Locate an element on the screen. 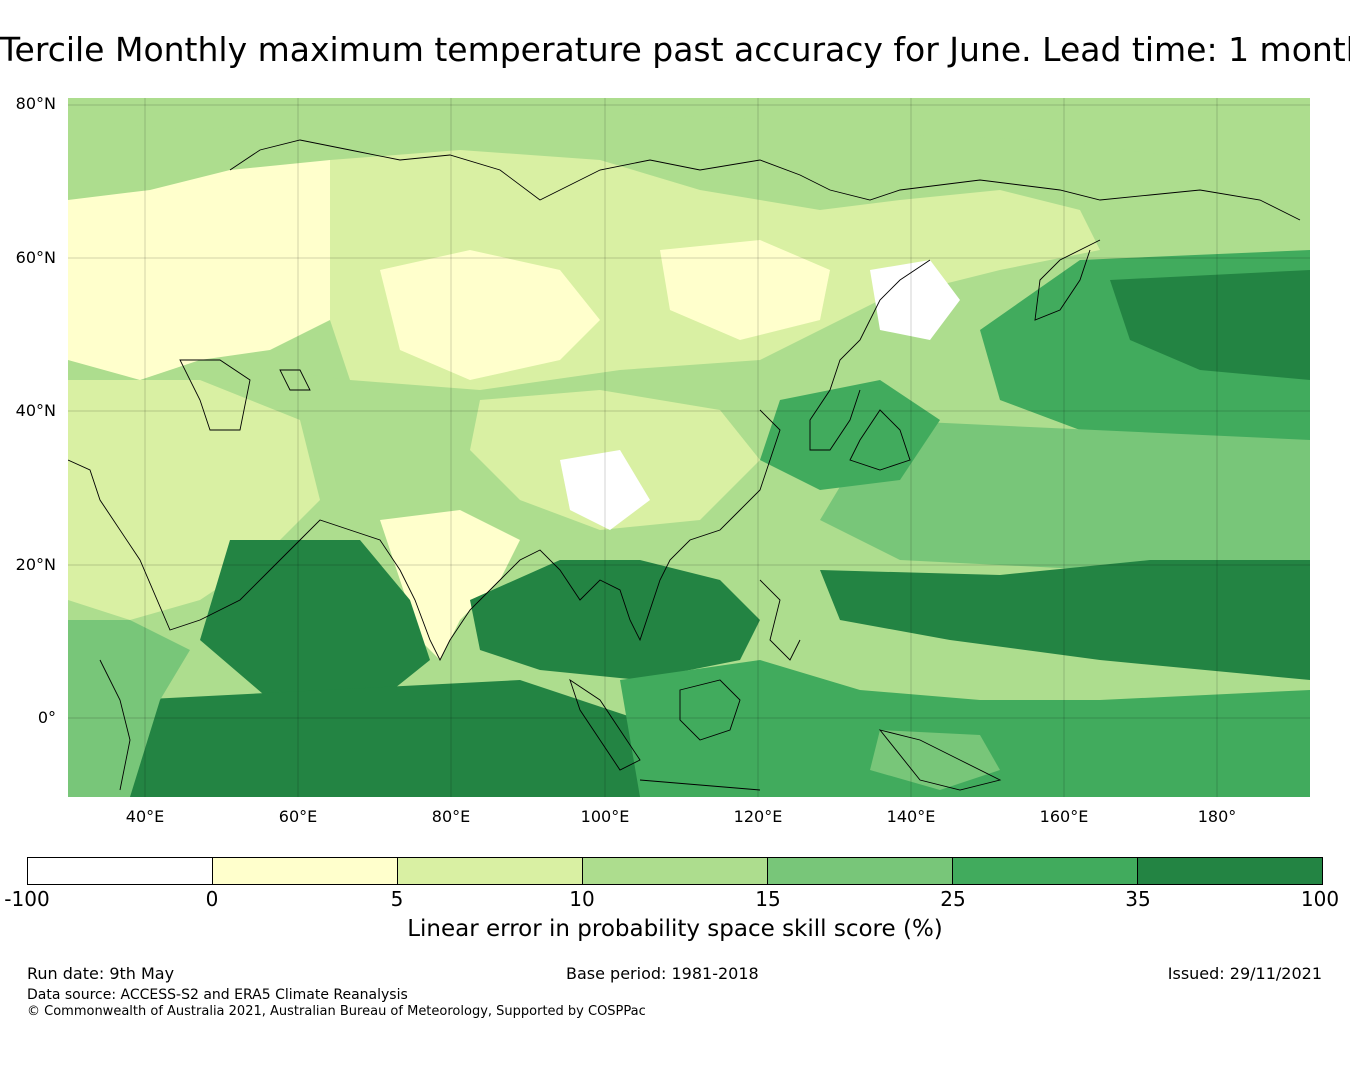 The height and width of the screenshot is (1065, 1350). issued-date: Issued: 29/11/2021 is located at coordinates (1244, 973).